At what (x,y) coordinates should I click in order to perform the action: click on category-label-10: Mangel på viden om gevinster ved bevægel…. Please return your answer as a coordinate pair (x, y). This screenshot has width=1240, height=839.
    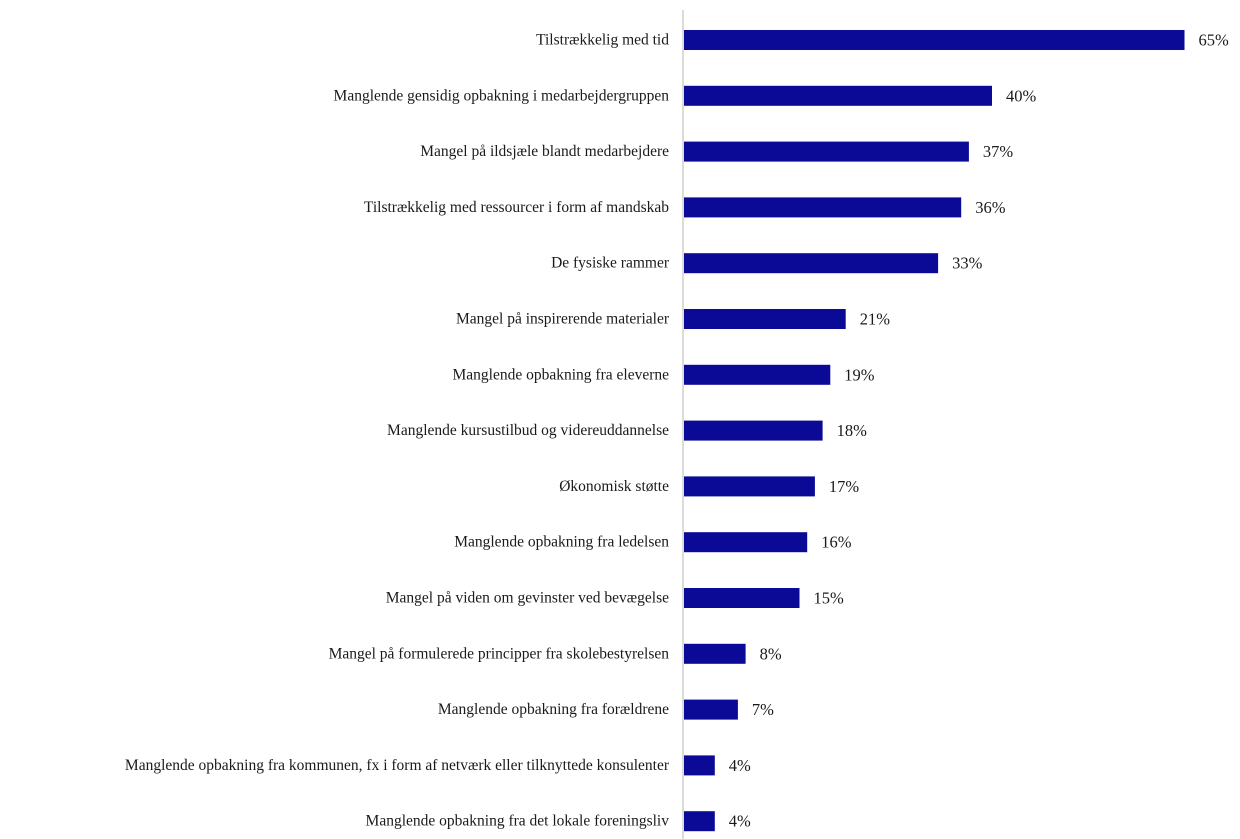
    Looking at the image, I should click on (527, 598).